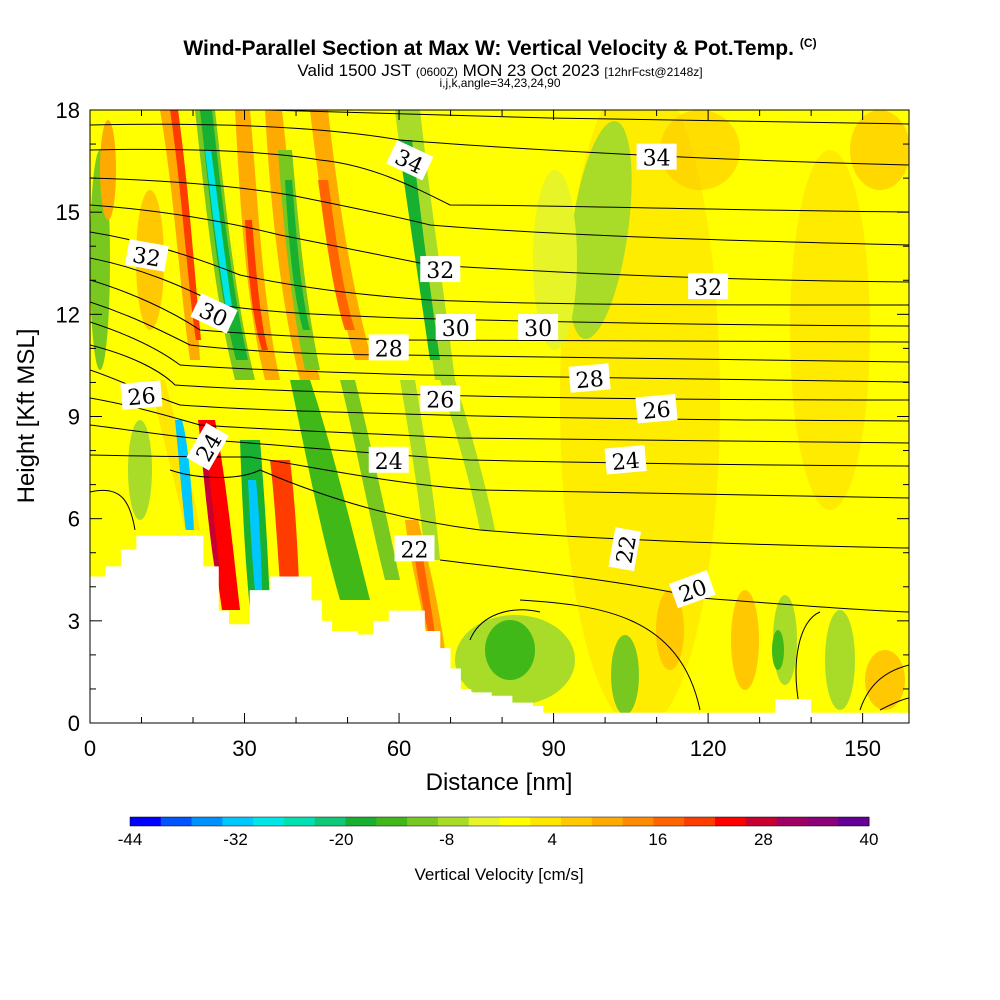 This screenshot has height=1000, width=1000. Describe the element at coordinates (436, 72) in the screenshot. I see `valid-utc: (0600Z)` at that location.